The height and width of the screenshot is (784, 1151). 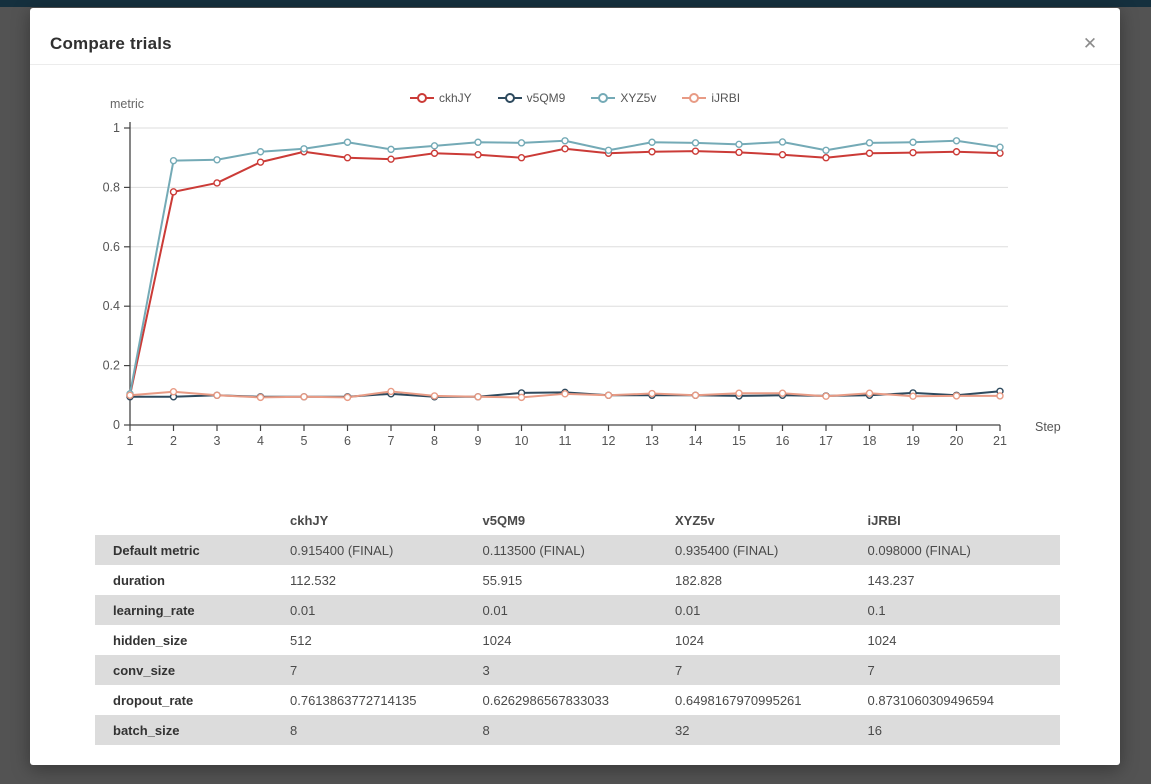 What do you see at coordinates (695, 520) in the screenshot?
I see `column-header-XYZ5v: XYZ5v` at bounding box center [695, 520].